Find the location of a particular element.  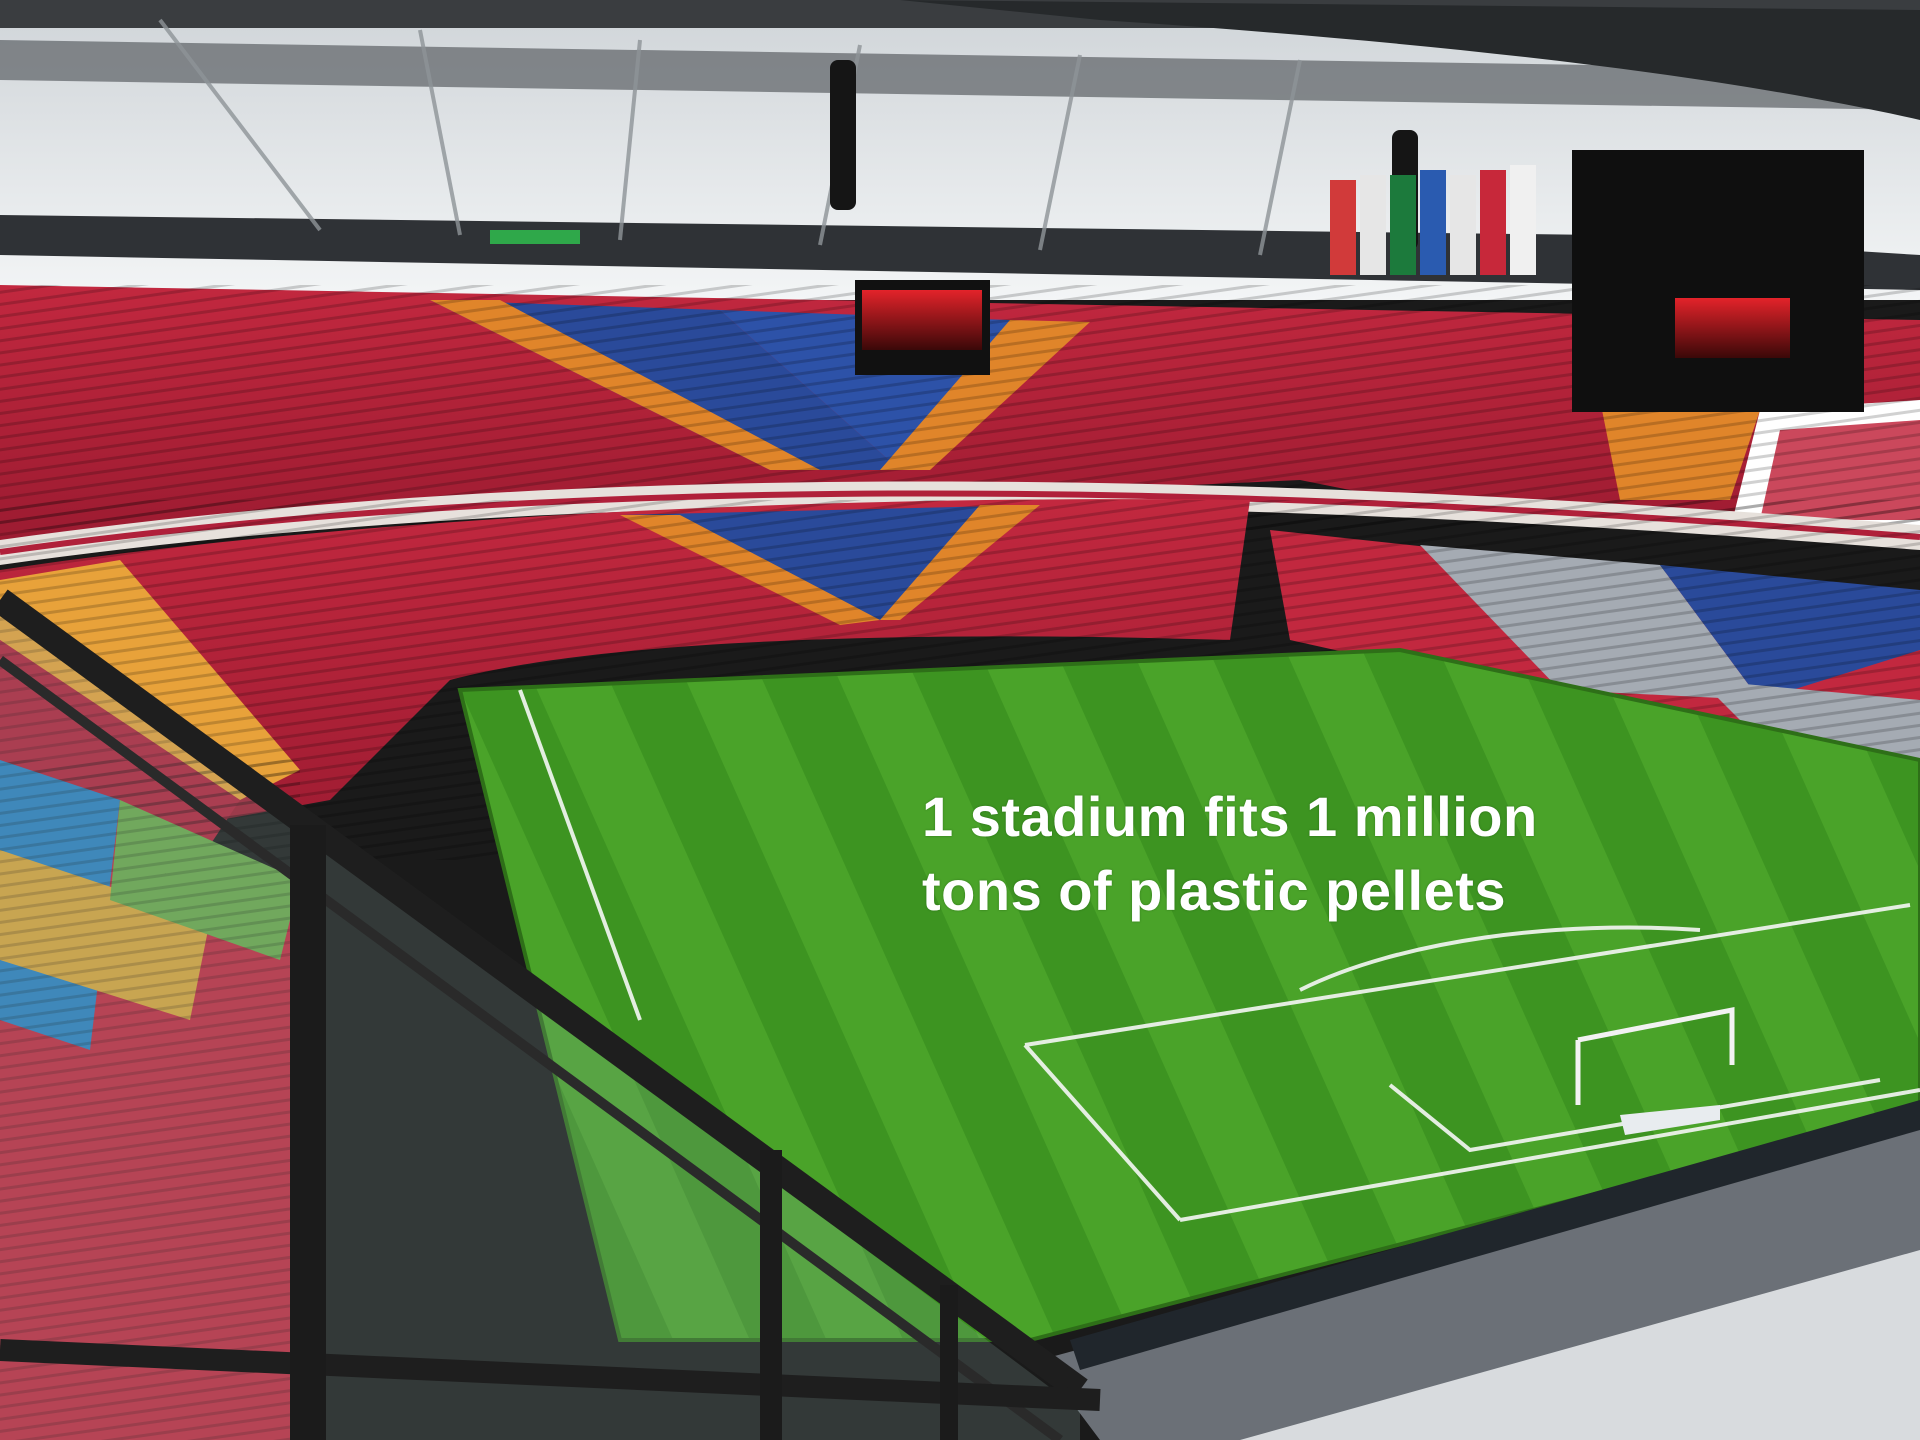

walkway is located at coordinates (1480, 1270).